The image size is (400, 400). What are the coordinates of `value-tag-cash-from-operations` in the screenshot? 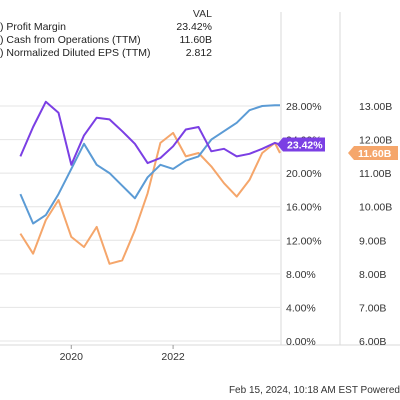 It's located at (373, 153).